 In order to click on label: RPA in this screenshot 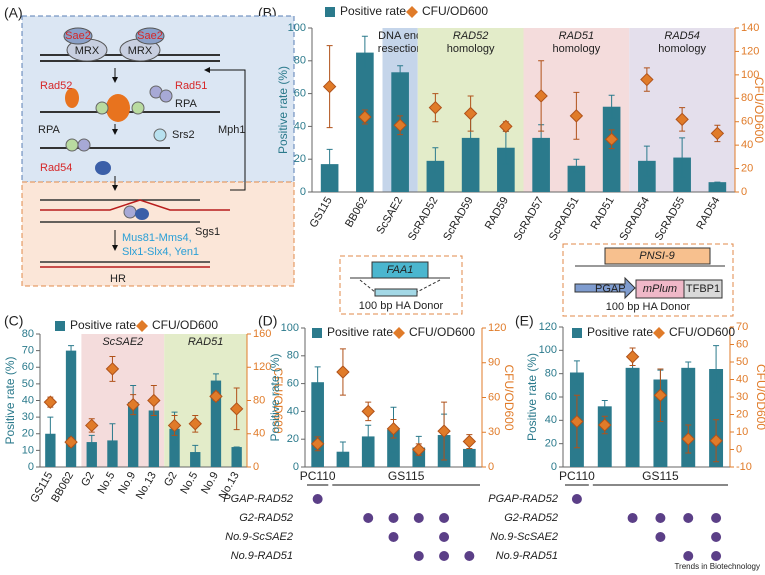, I will do `click(49, 130)`.